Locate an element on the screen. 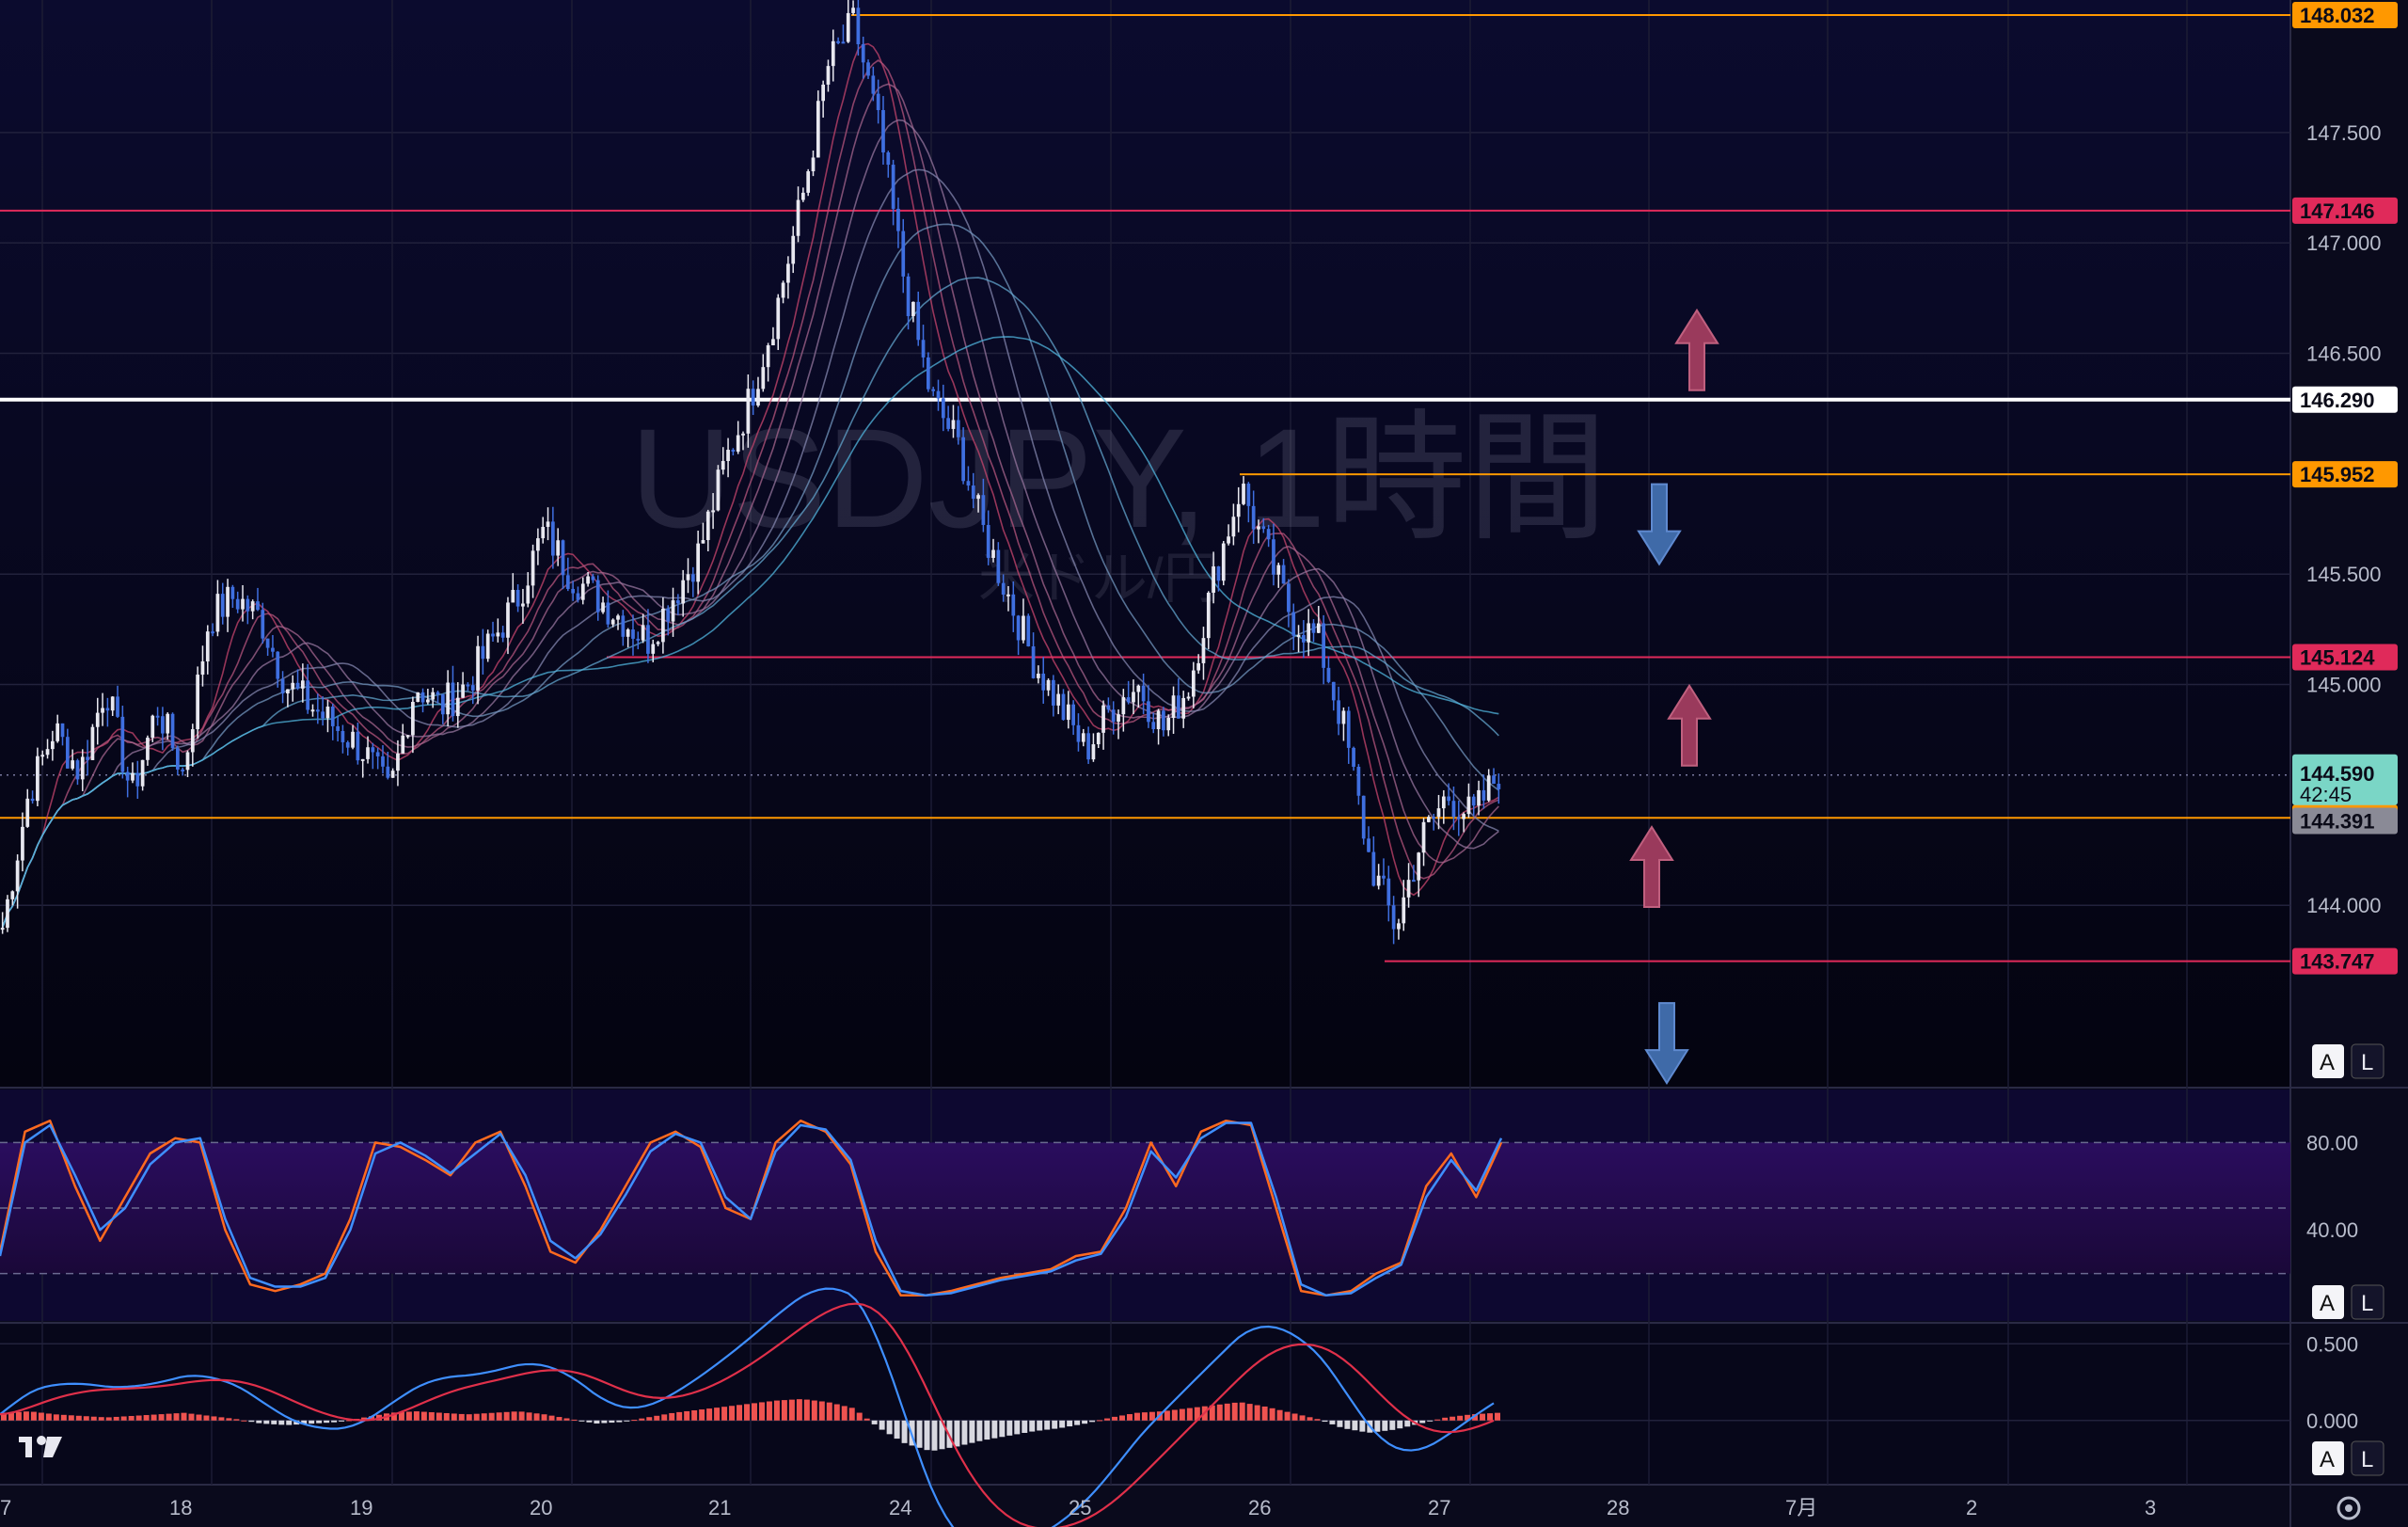  price-tick: 144.000 is located at coordinates (2344, 905).